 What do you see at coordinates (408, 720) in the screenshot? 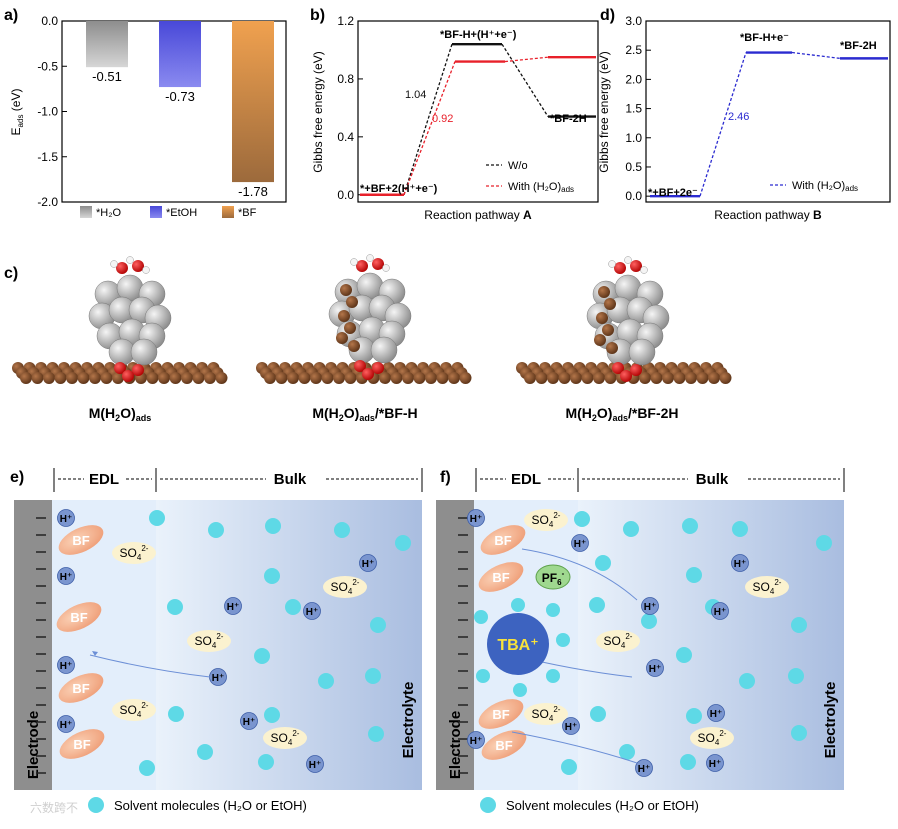
I see `panel-e-electrolyte-label: Electrolyte` at bounding box center [408, 720].